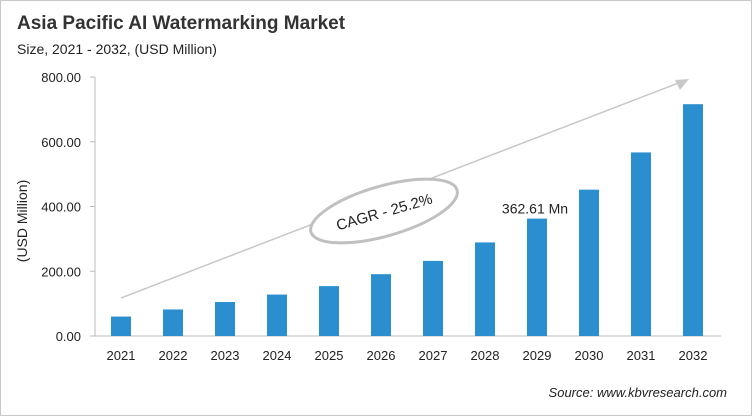 Image resolution: width=752 pixels, height=416 pixels. What do you see at coordinates (329, 311) in the screenshot?
I see `bar-2025` at bounding box center [329, 311].